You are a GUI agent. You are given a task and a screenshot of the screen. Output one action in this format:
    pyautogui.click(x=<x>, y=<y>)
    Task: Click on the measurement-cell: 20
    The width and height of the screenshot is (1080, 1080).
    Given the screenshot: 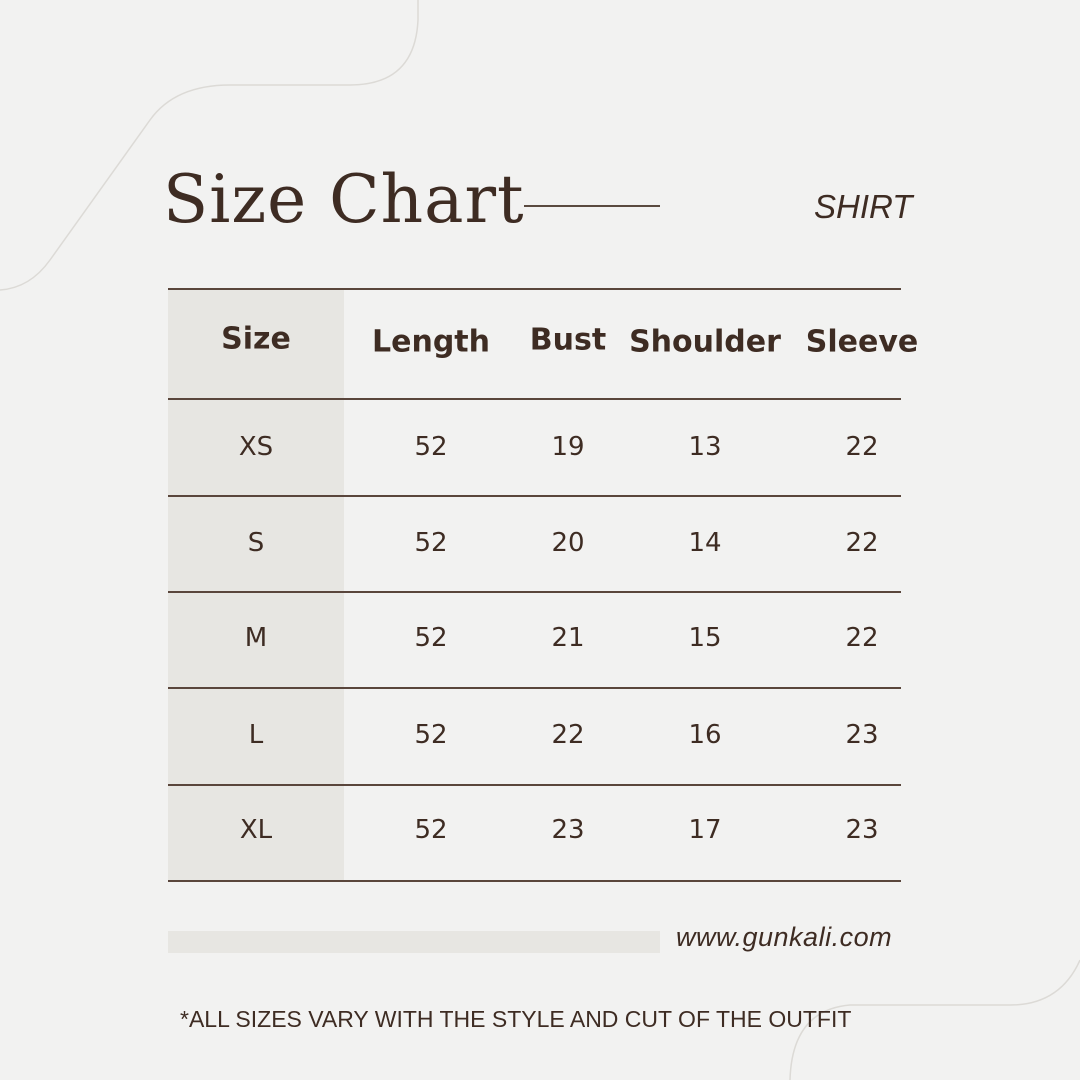 What is the action you would take?
    pyautogui.click(x=568, y=543)
    